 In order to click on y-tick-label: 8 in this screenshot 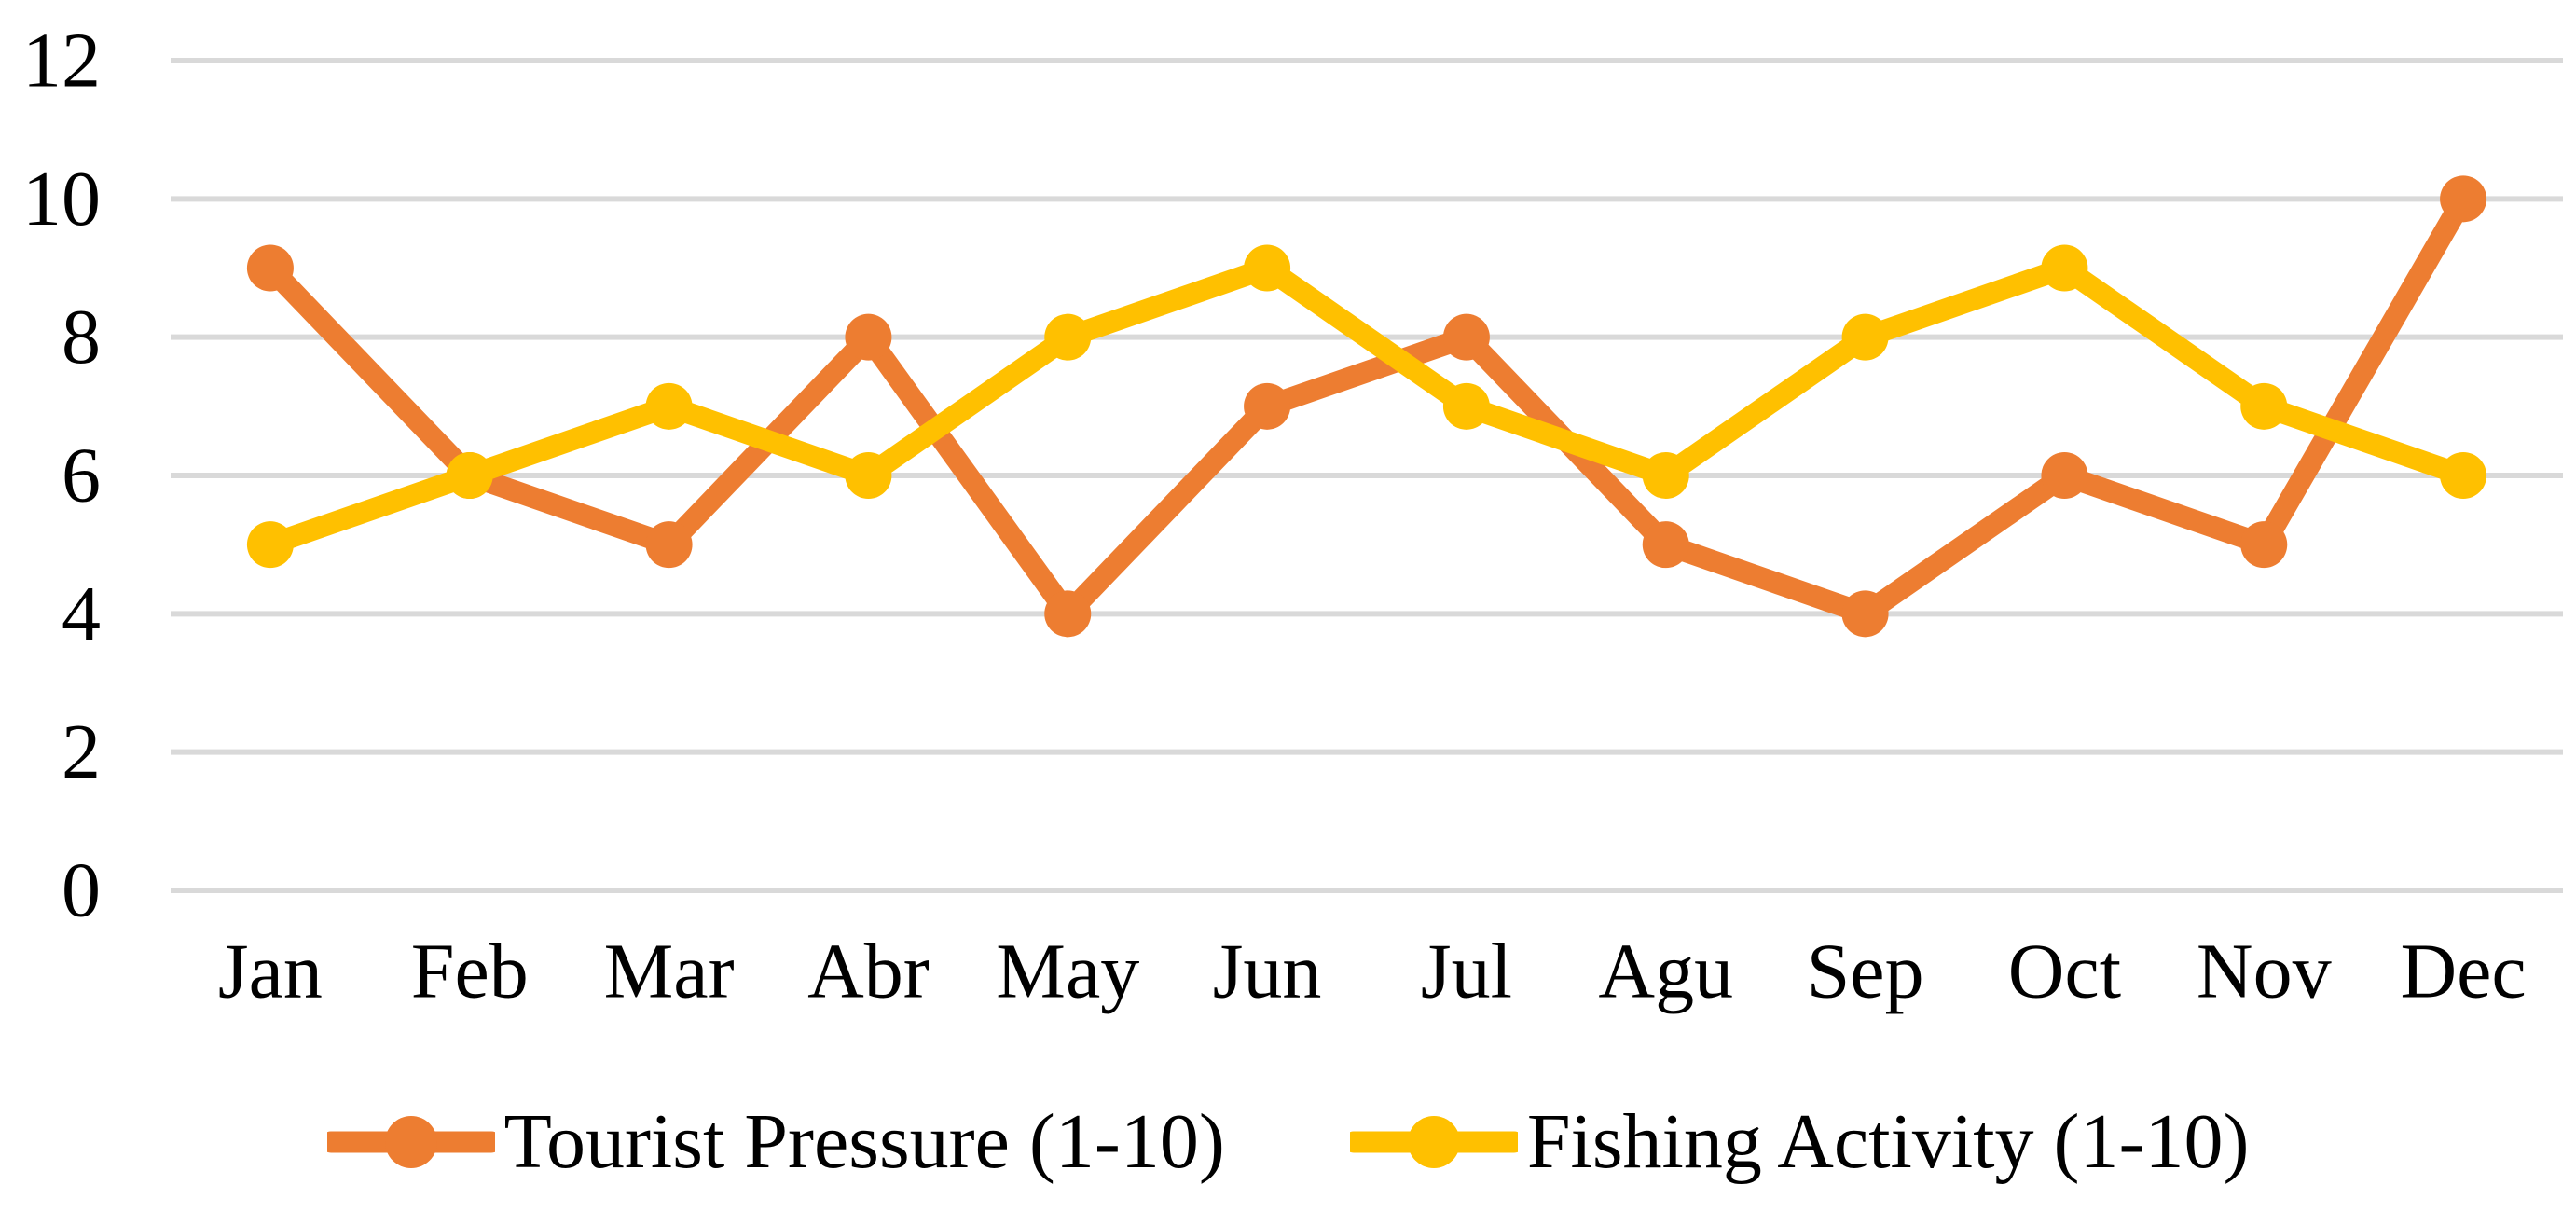, I will do `click(81, 337)`.